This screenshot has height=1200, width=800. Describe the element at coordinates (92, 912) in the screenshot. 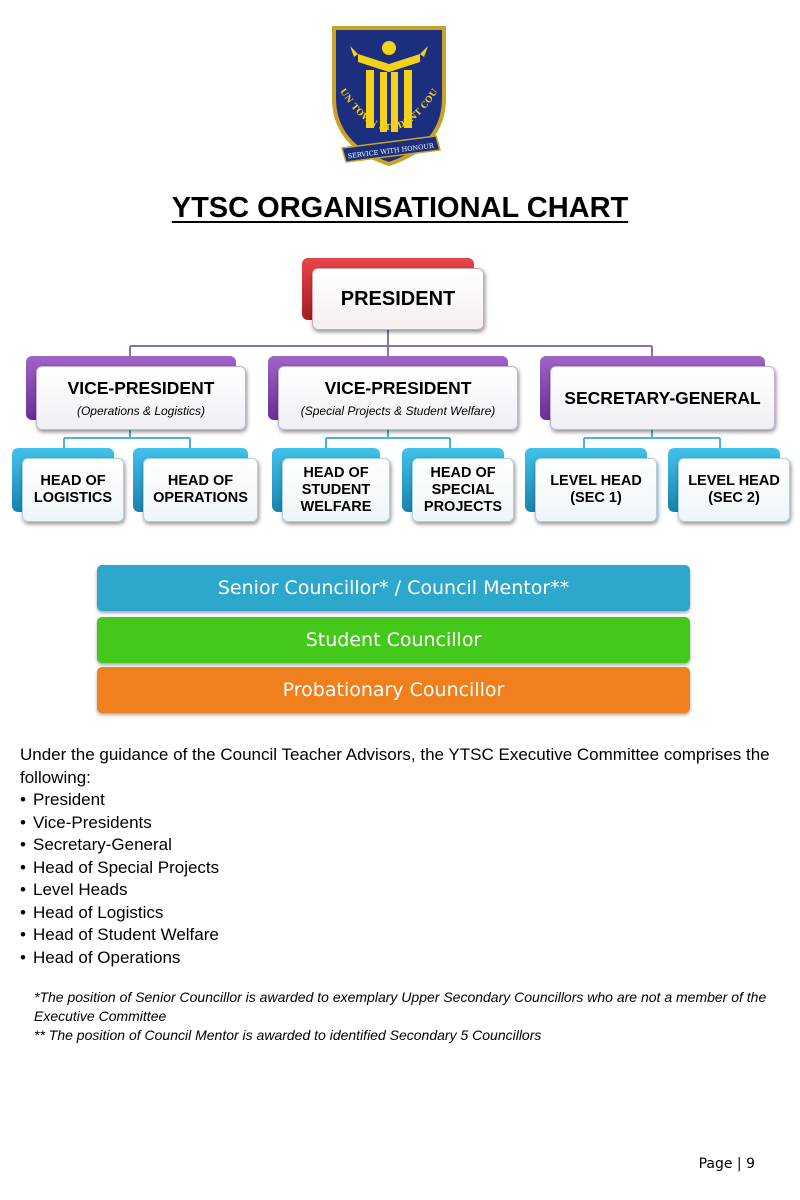

I see `list-item: • Head of Logistics` at that location.